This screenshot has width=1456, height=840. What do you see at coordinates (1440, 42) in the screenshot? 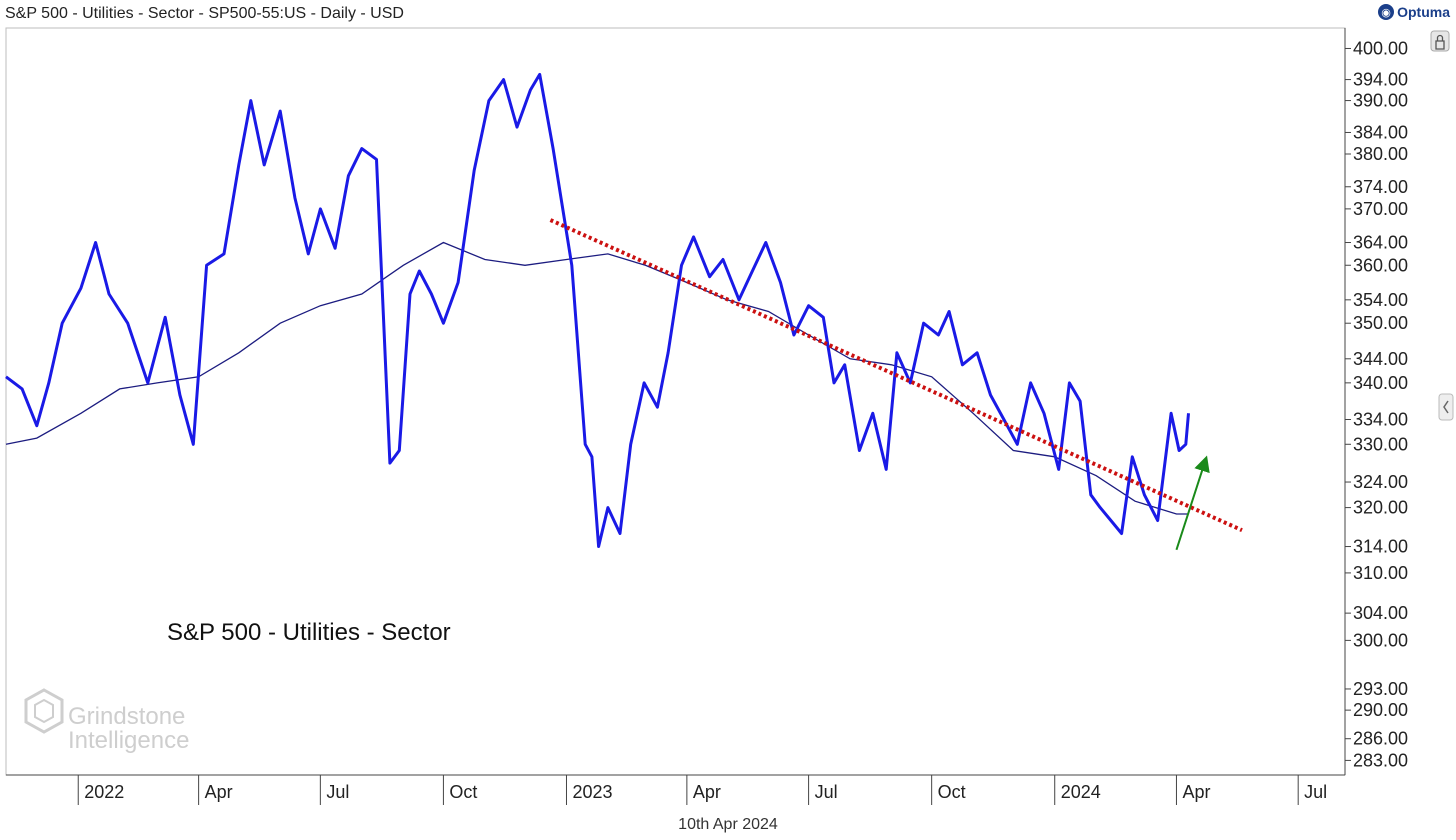
I see `lock-glyph` at bounding box center [1440, 42].